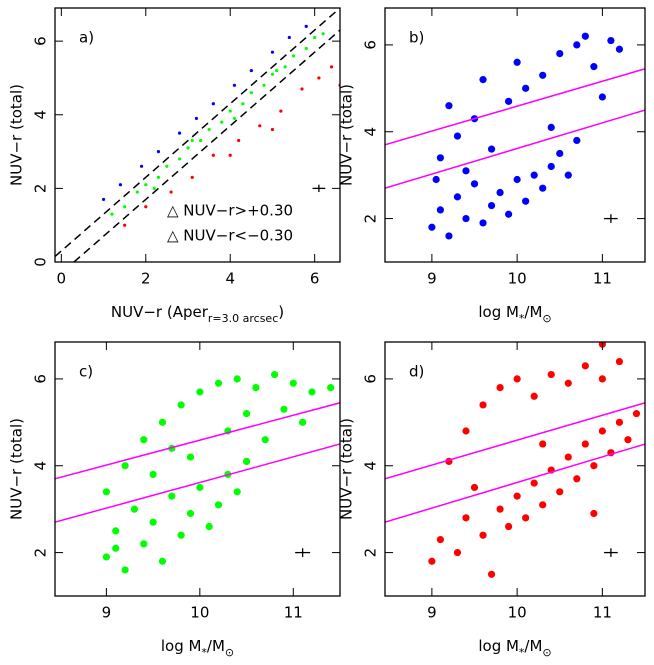  What do you see at coordinates (160, 312) in the screenshot?
I see `x-axis-label-part: NUV−r (Aper` at bounding box center [160, 312].